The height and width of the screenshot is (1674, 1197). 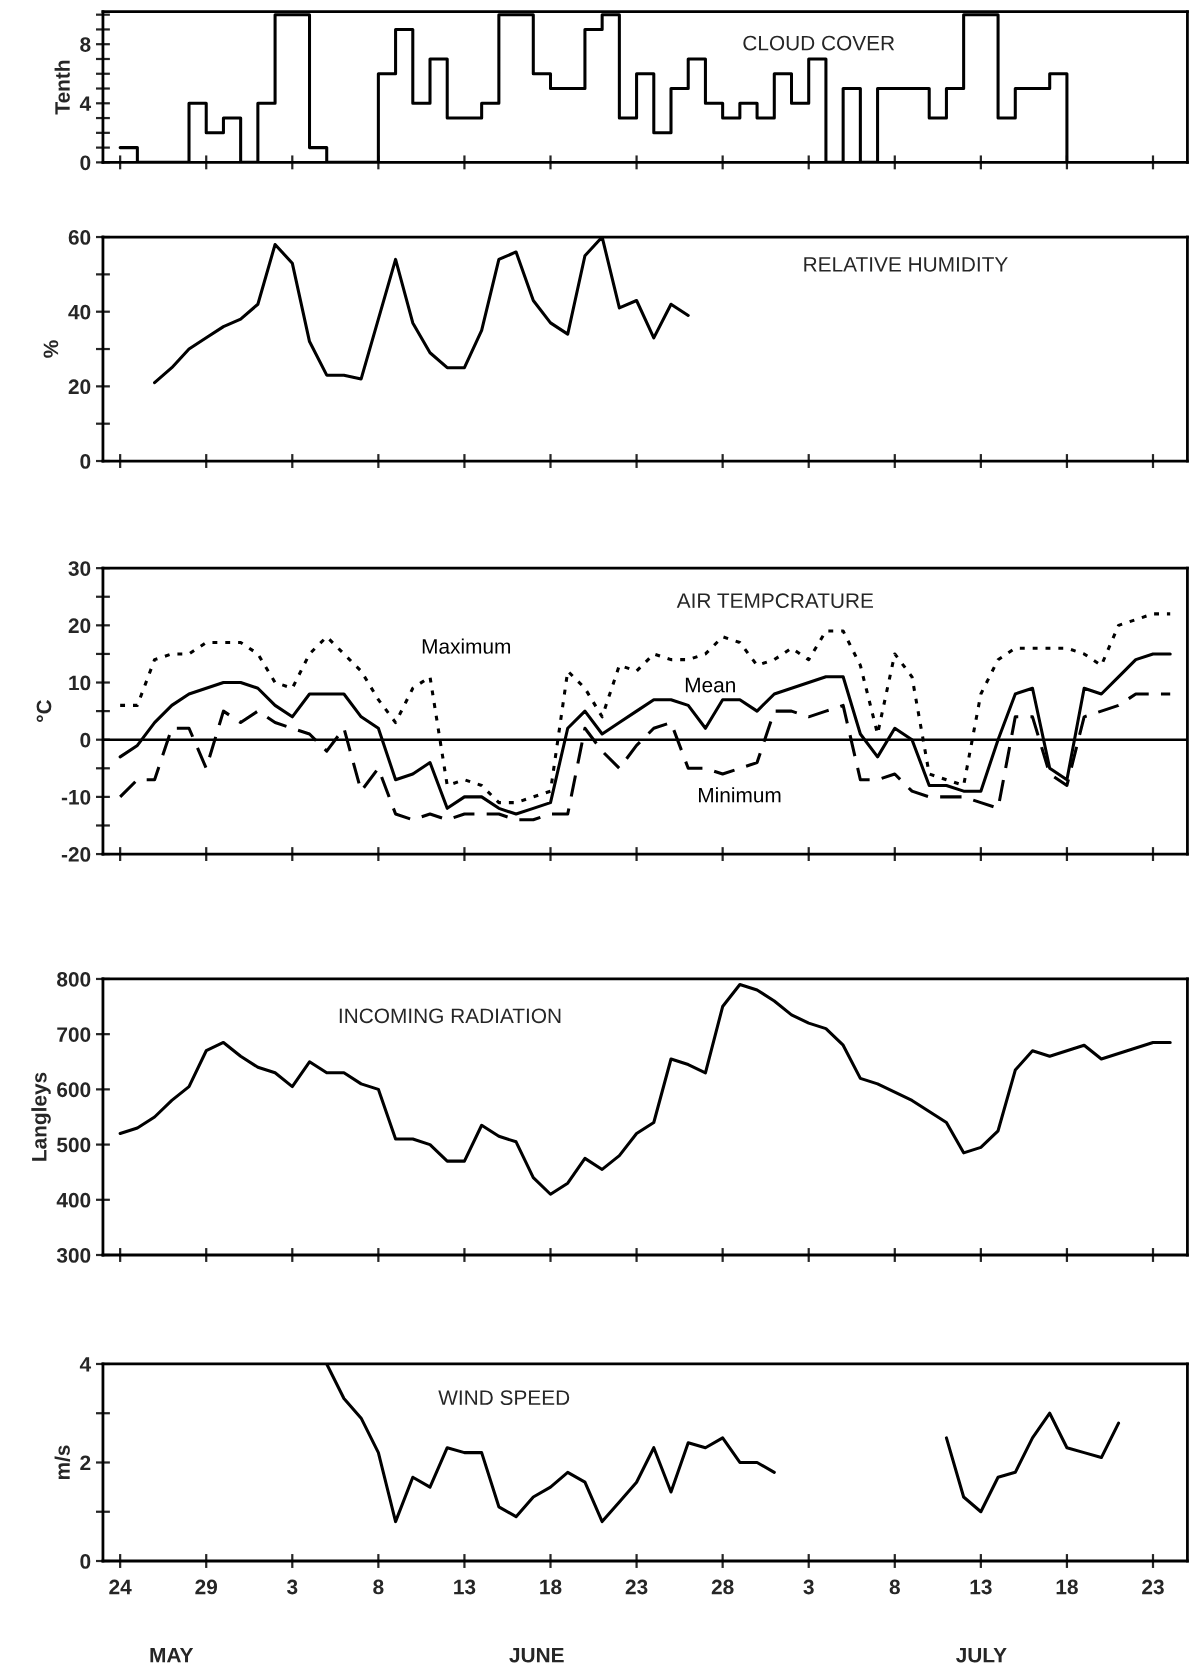 I want to click on x-tick-label: 28, so click(x=722, y=1587).